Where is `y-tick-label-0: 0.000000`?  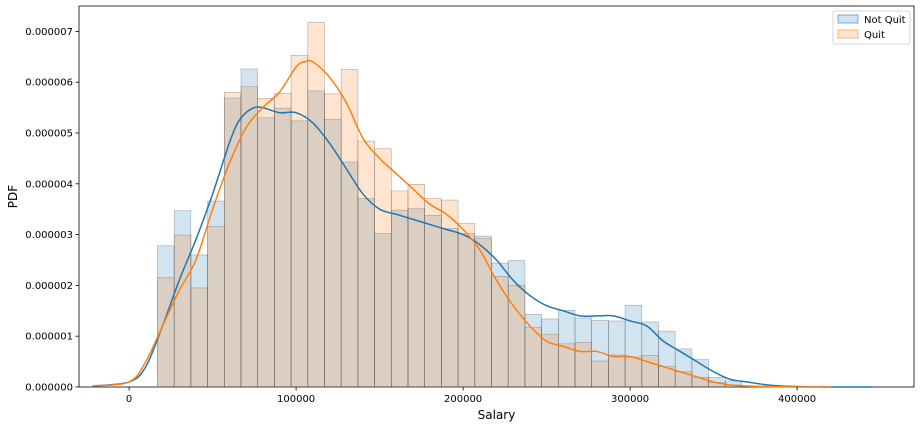 y-tick-label-0: 0.000000 is located at coordinates (49, 388).